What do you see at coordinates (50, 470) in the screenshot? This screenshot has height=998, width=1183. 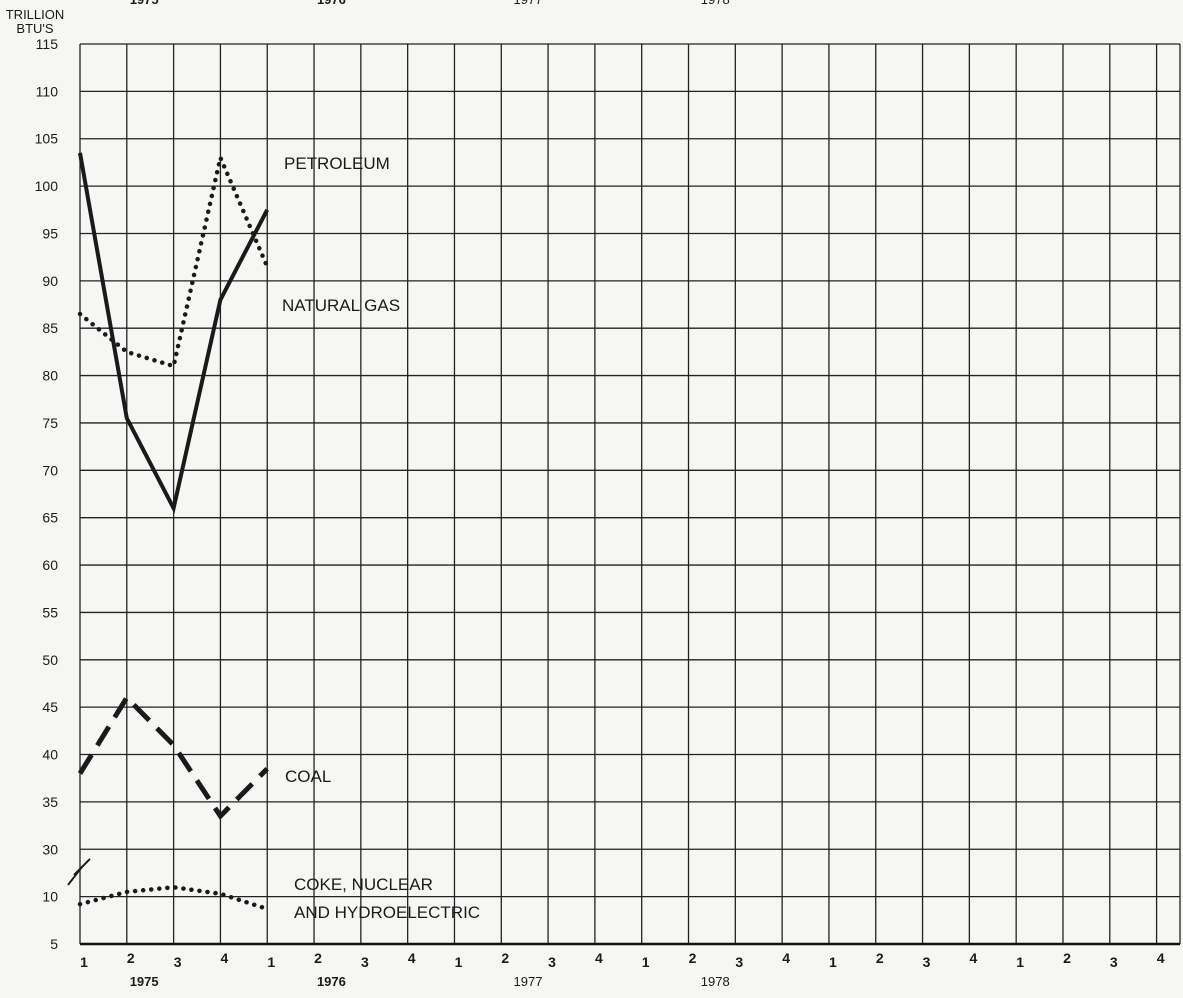 I see `y-tick-label: 70` at bounding box center [50, 470].